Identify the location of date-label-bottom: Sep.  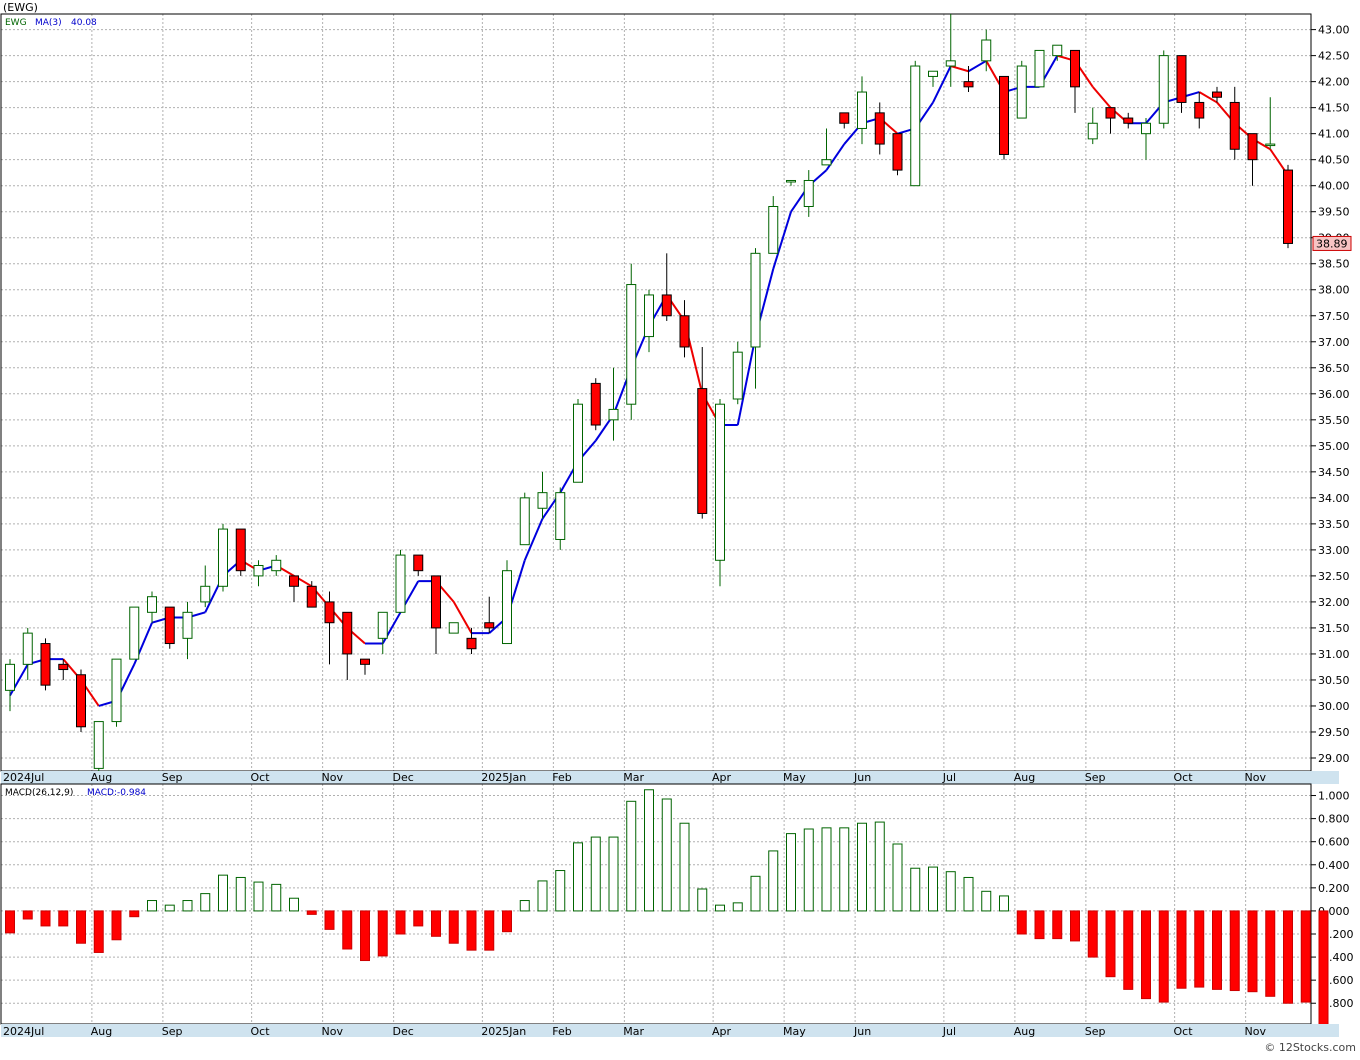
(172, 1031).